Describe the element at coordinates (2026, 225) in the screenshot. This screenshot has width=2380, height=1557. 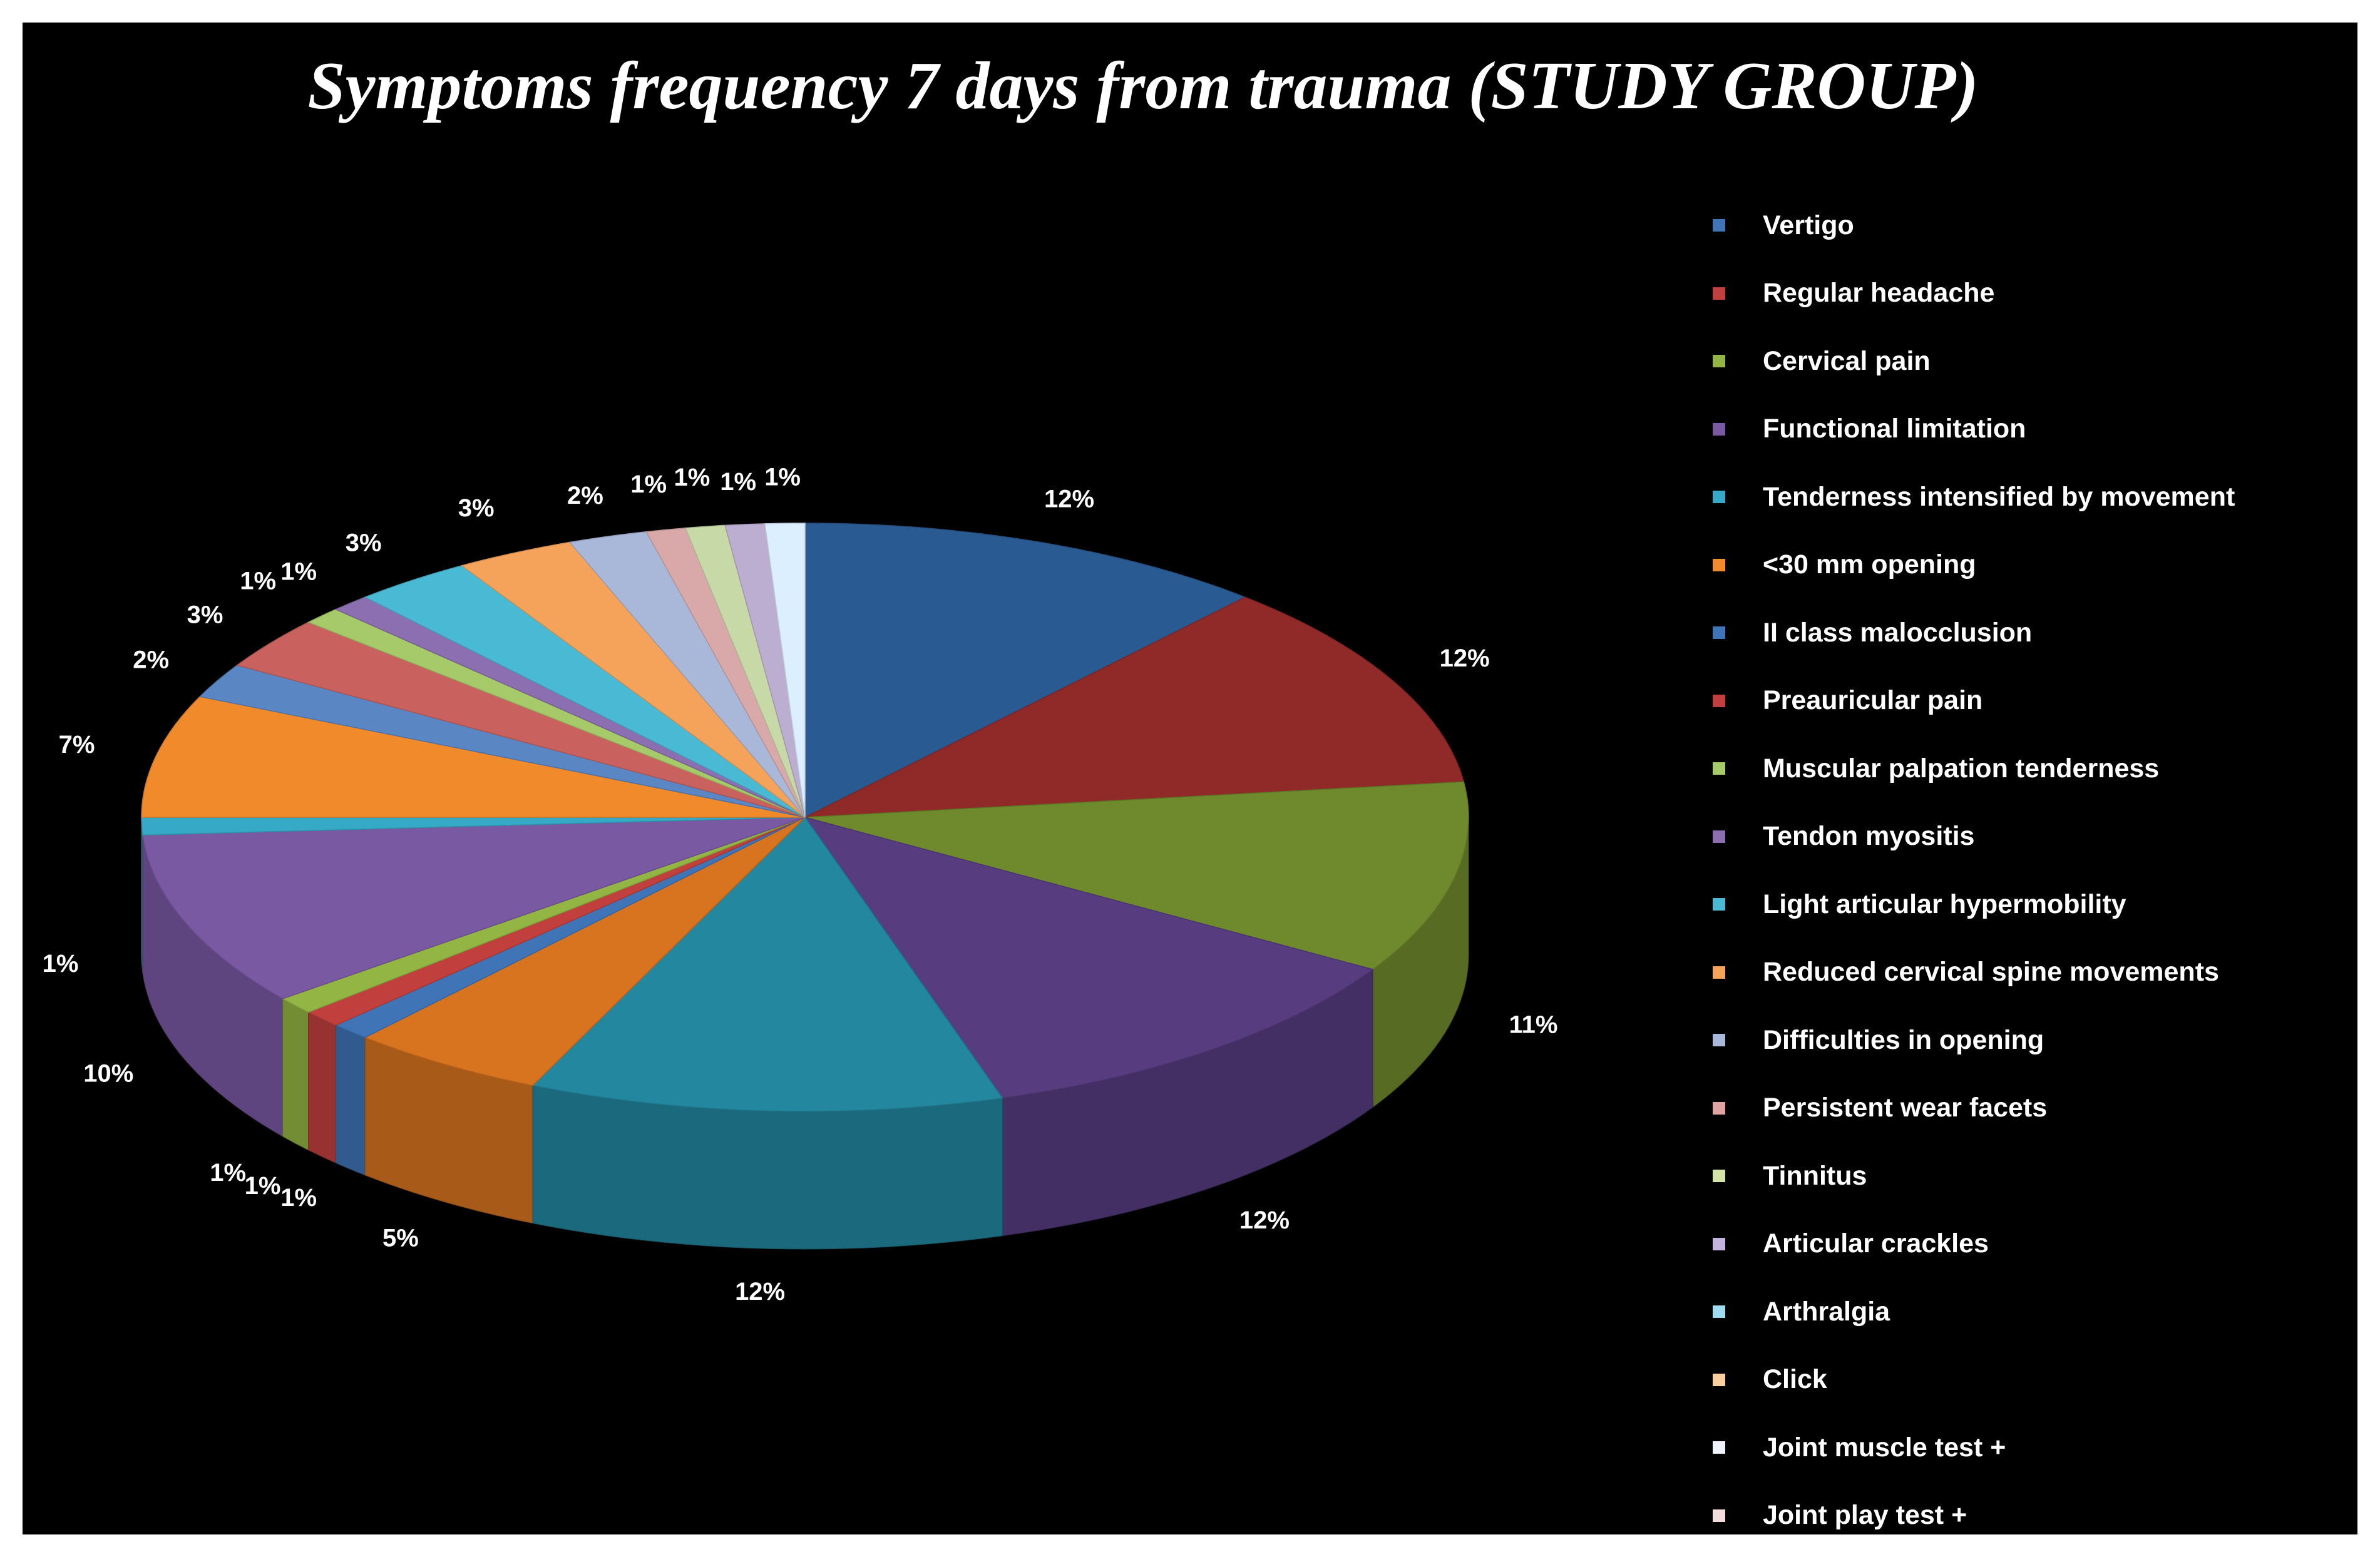
I see `legend-item: Vertigo` at that location.